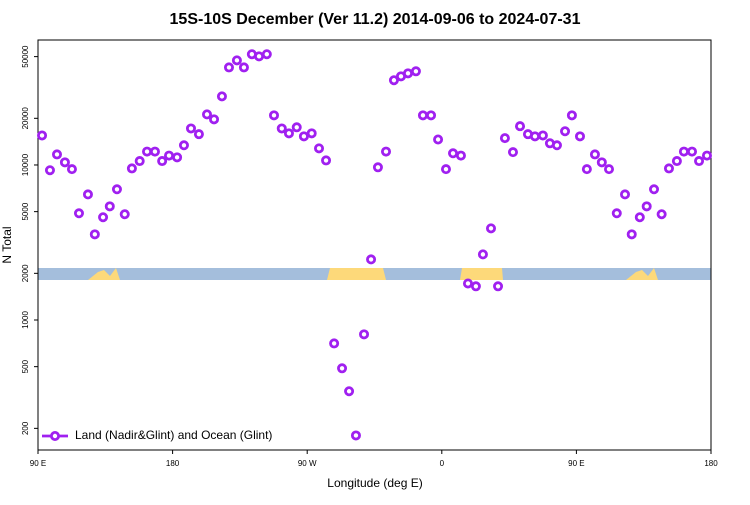 The width and height of the screenshot is (750, 505). What do you see at coordinates (374, 274) in the screenshot?
I see `map-strip` at bounding box center [374, 274].